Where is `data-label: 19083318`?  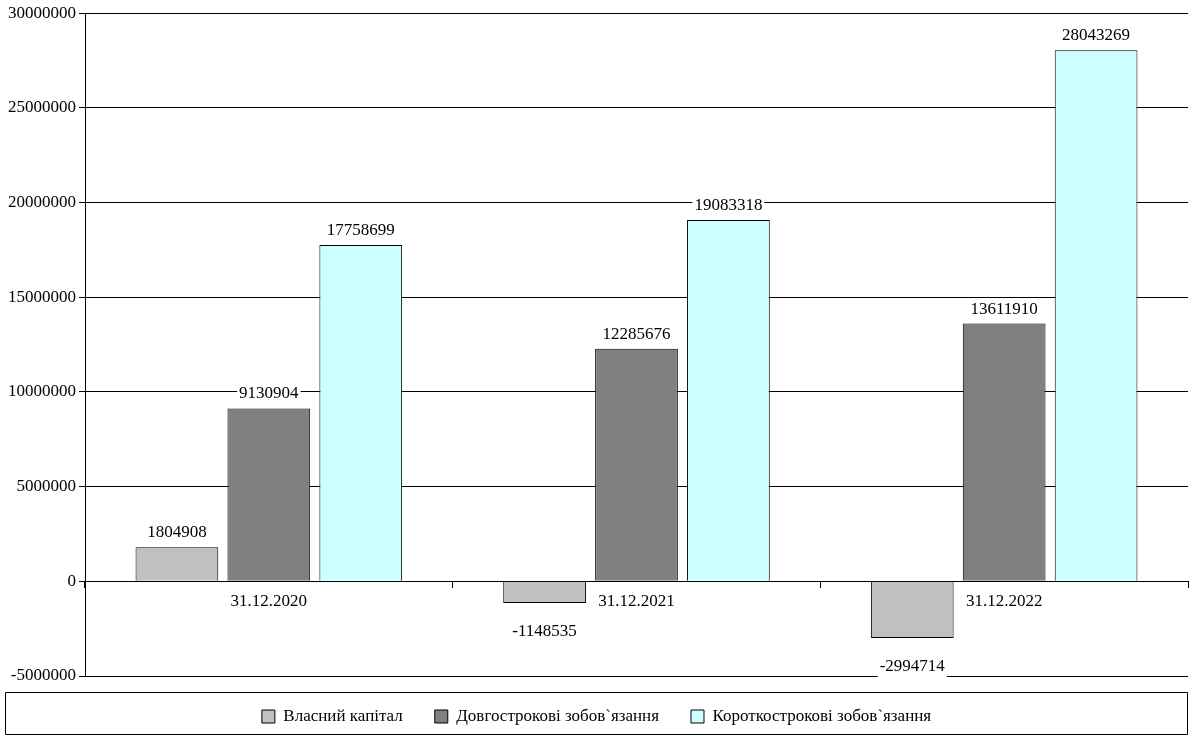 data-label: 19083318 is located at coordinates (728, 204).